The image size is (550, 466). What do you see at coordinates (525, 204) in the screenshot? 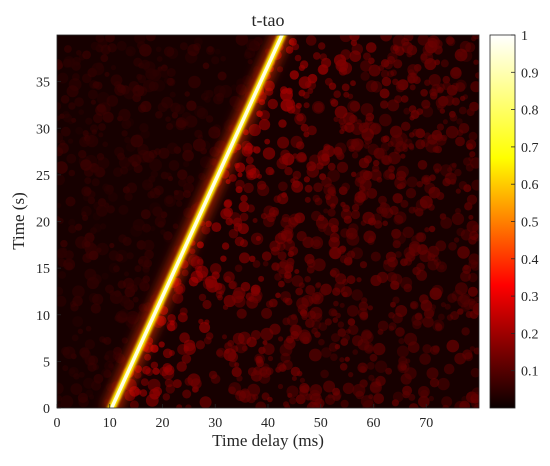
I see `colorbar-ticks: 0.1 0.2 0.3 0.4 0.5 0.6 0.7 0.8 0.9 1` at bounding box center [525, 204].